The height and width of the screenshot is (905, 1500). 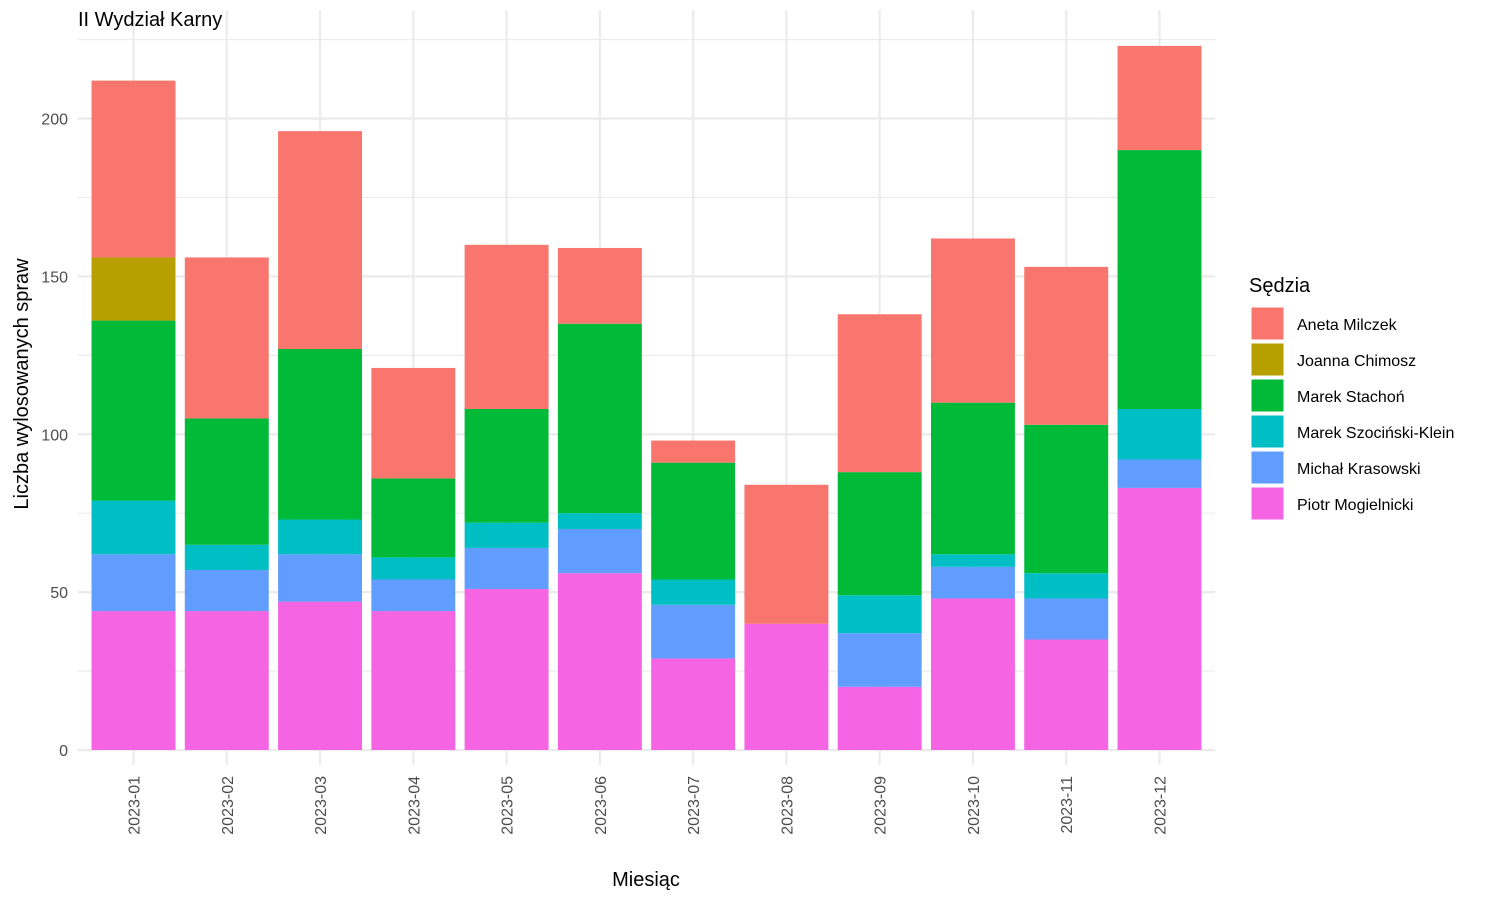 What do you see at coordinates (1355, 505) in the screenshot?
I see `legend-label: Piotr Mogielnicki` at bounding box center [1355, 505].